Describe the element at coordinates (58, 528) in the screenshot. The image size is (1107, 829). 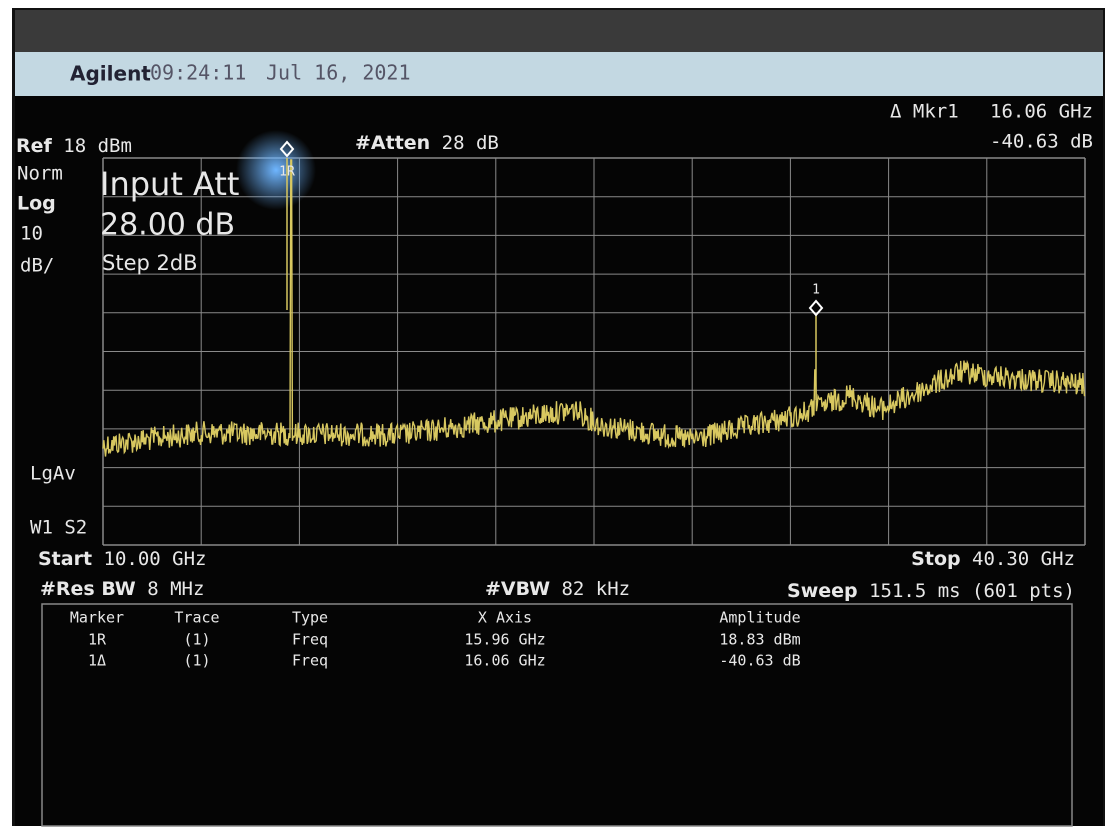
I see `trace-mode: W1 S2` at that location.